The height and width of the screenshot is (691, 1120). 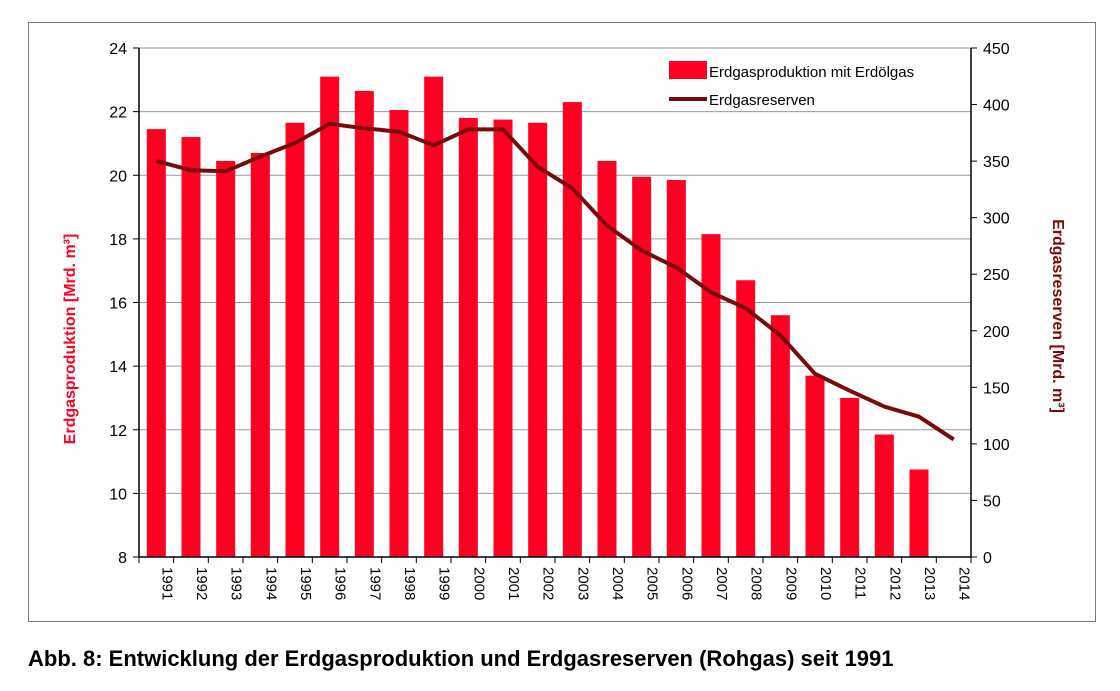 What do you see at coordinates (762, 100) in the screenshot?
I see `legend-label-line: Erdgasreserven` at bounding box center [762, 100].